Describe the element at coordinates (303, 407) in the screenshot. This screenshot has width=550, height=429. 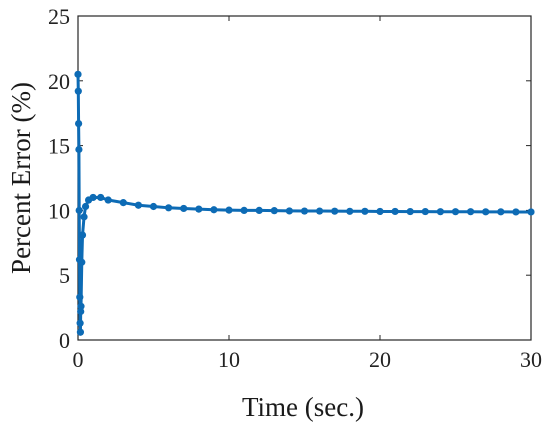
I see `x-axis-label: Time (sec.)` at that location.